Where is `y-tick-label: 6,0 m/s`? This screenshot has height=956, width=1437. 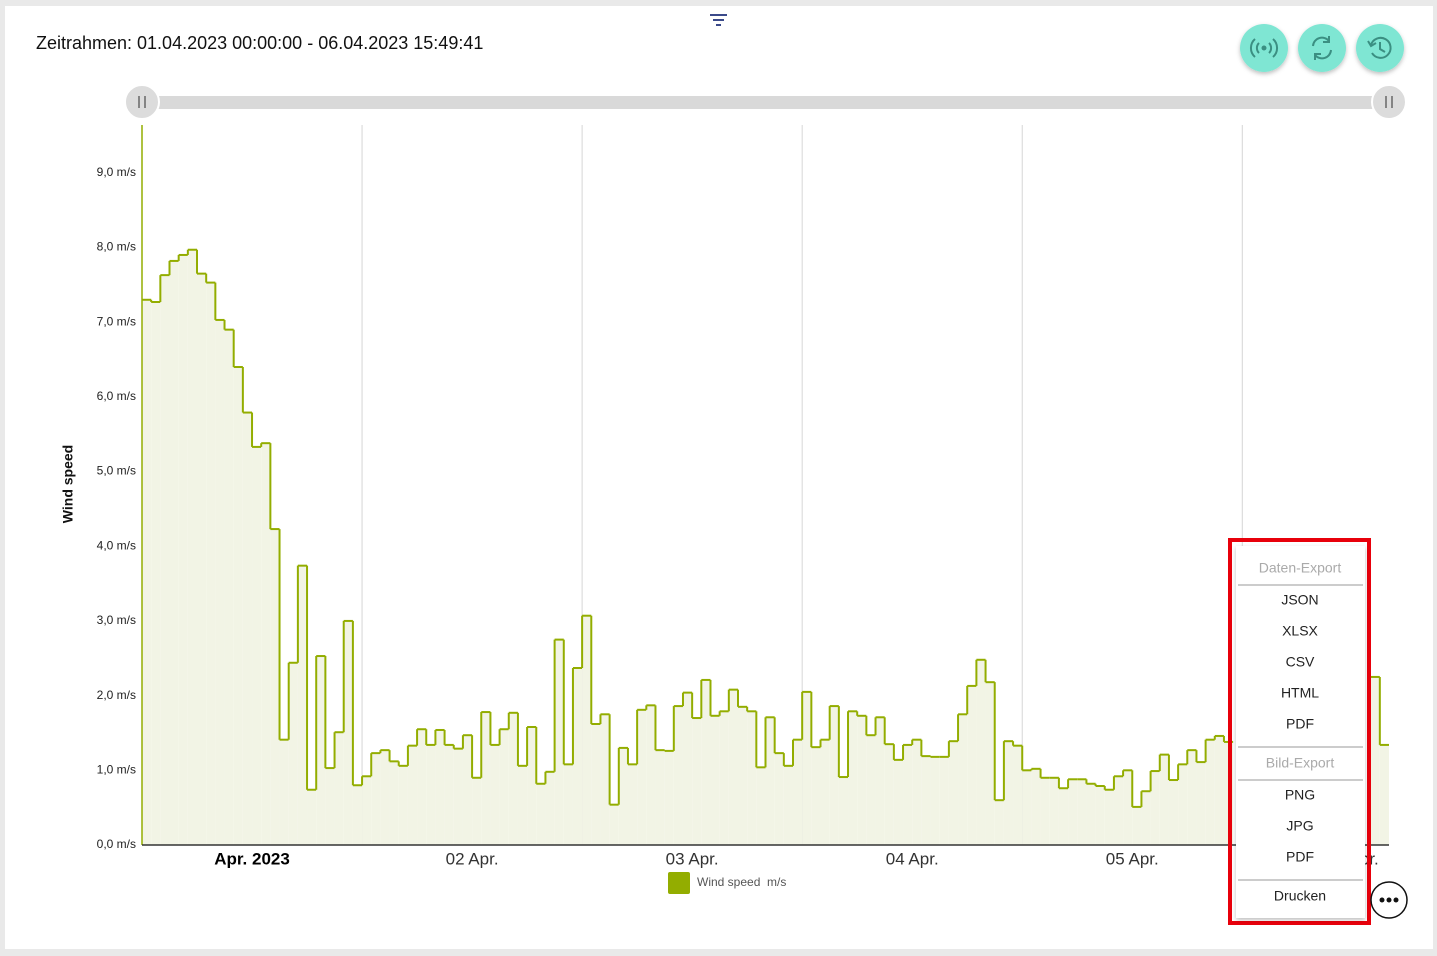
y-tick-label: 6,0 m/s is located at coordinates (116, 396).